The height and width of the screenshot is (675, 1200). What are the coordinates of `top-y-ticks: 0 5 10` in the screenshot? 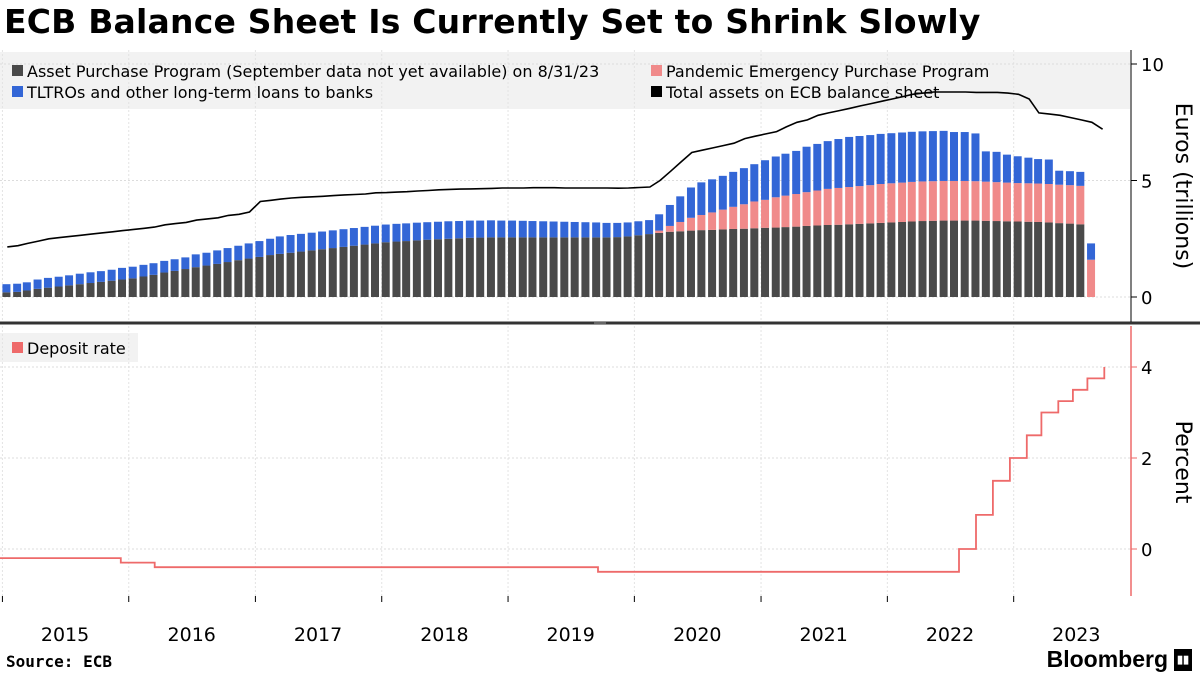 It's located at (1147, 182).